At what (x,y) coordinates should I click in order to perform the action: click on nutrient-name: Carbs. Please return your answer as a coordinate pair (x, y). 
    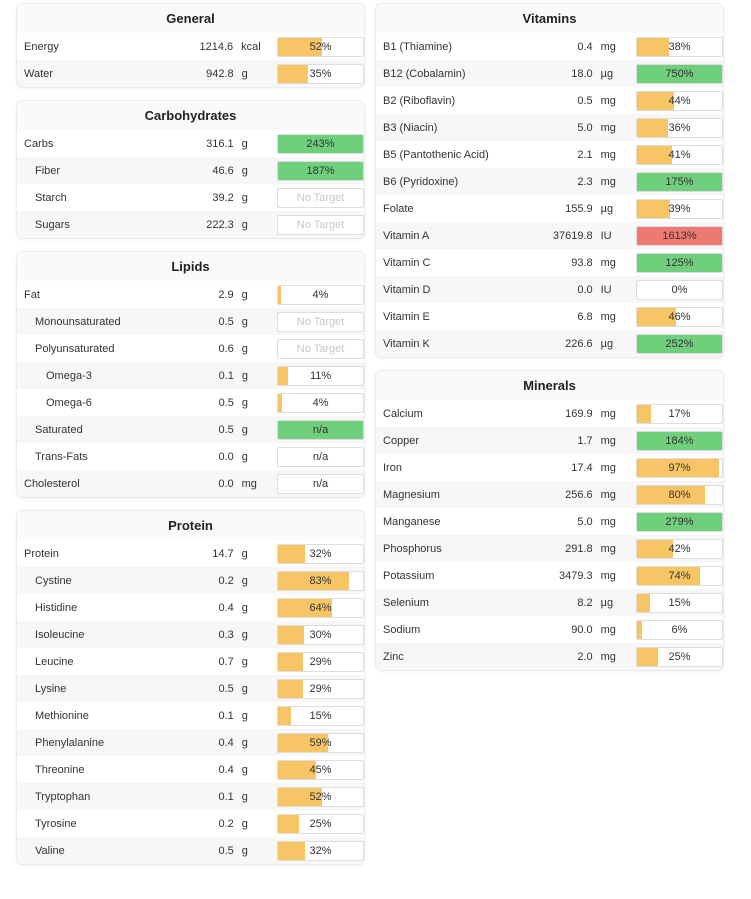
    Looking at the image, I should click on (39, 143).